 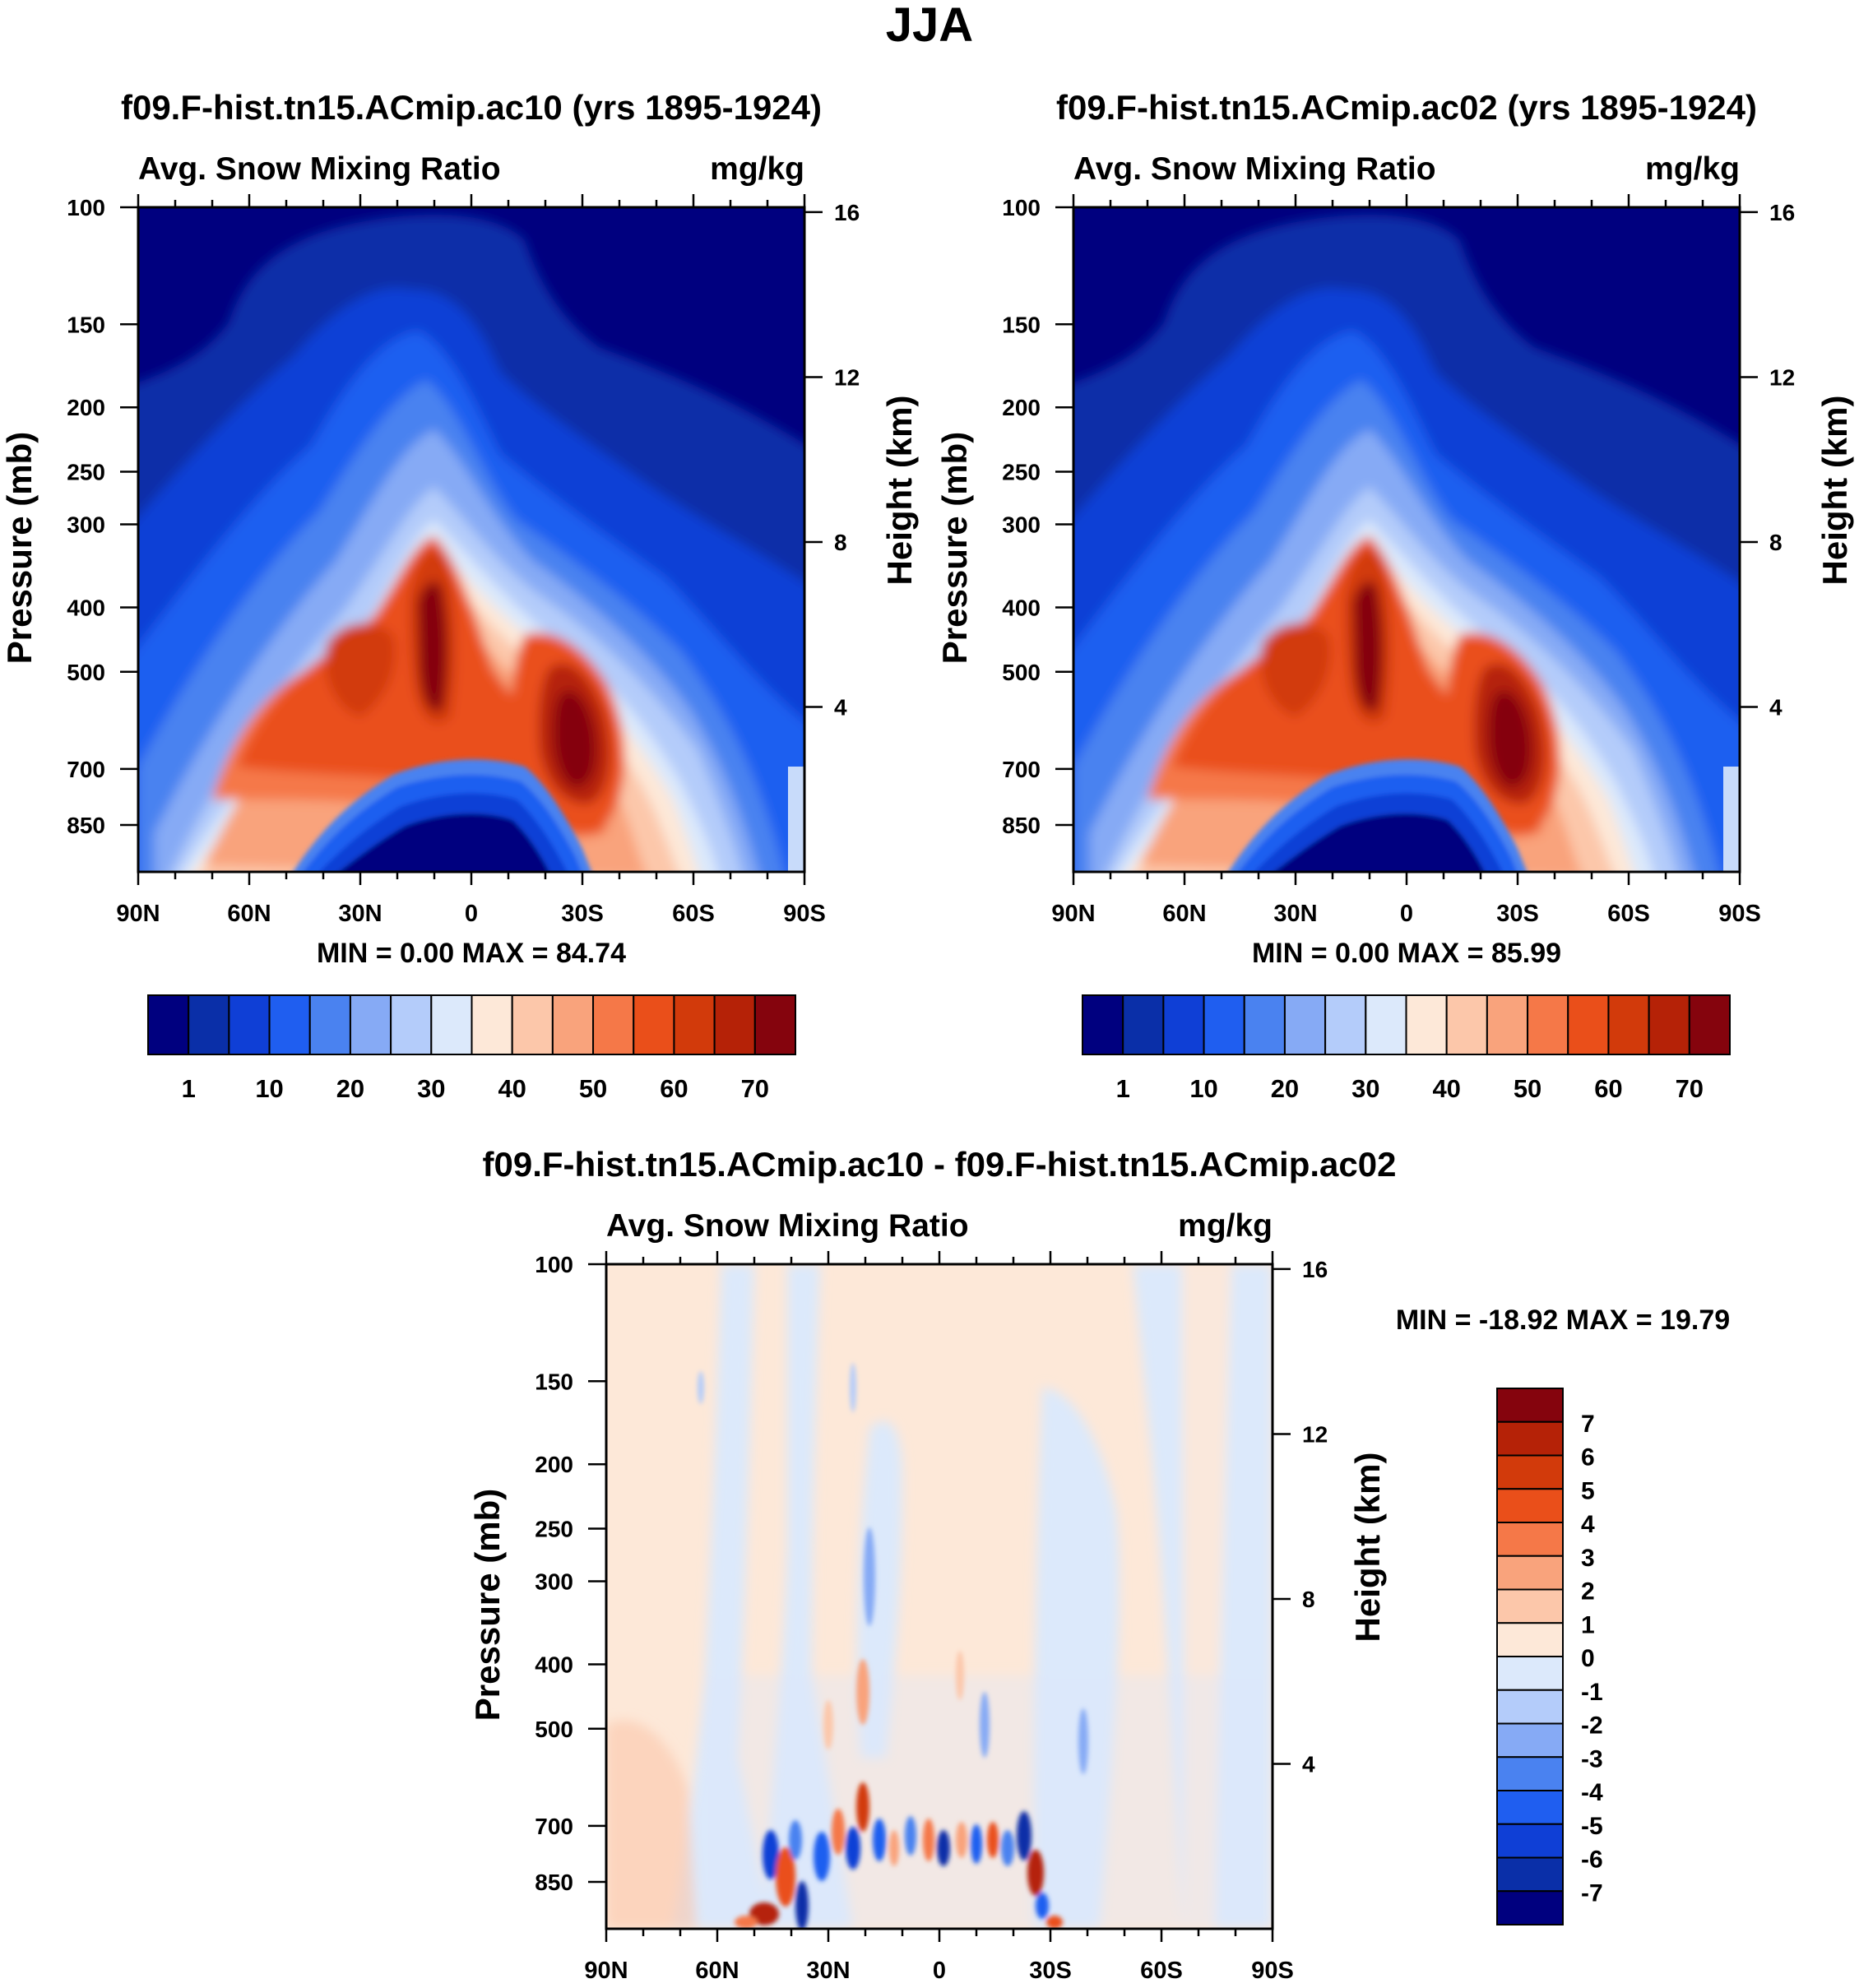 What do you see at coordinates (1021, 826) in the screenshot?
I see `panel-top-right-y-tick-label: 850` at bounding box center [1021, 826].